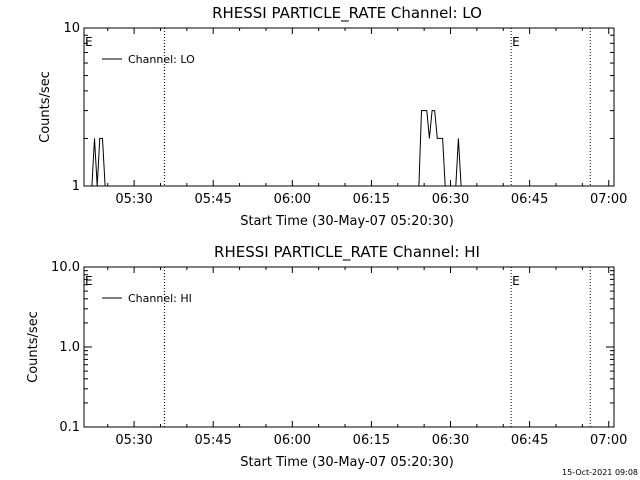 The height and width of the screenshot is (480, 640). Describe the element at coordinates (76, 186) in the screenshot. I see `y-tick-label: 1` at that location.